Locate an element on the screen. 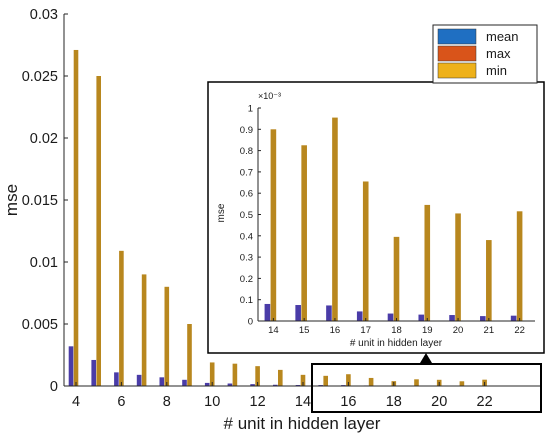  inset-y-ticks: 0 0.1 0.2 0.3 0.4 0.5 0.6 0.7 0.8 0.9 1 is located at coordinates (250, 216).